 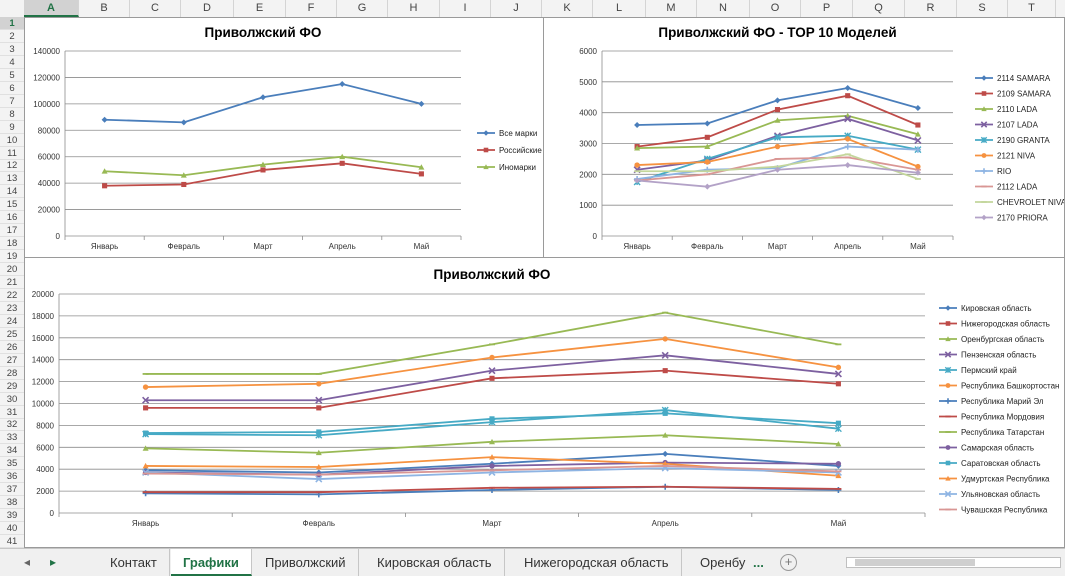 I want to click on right-arrow-icon: ▸, so click(x=53, y=562).